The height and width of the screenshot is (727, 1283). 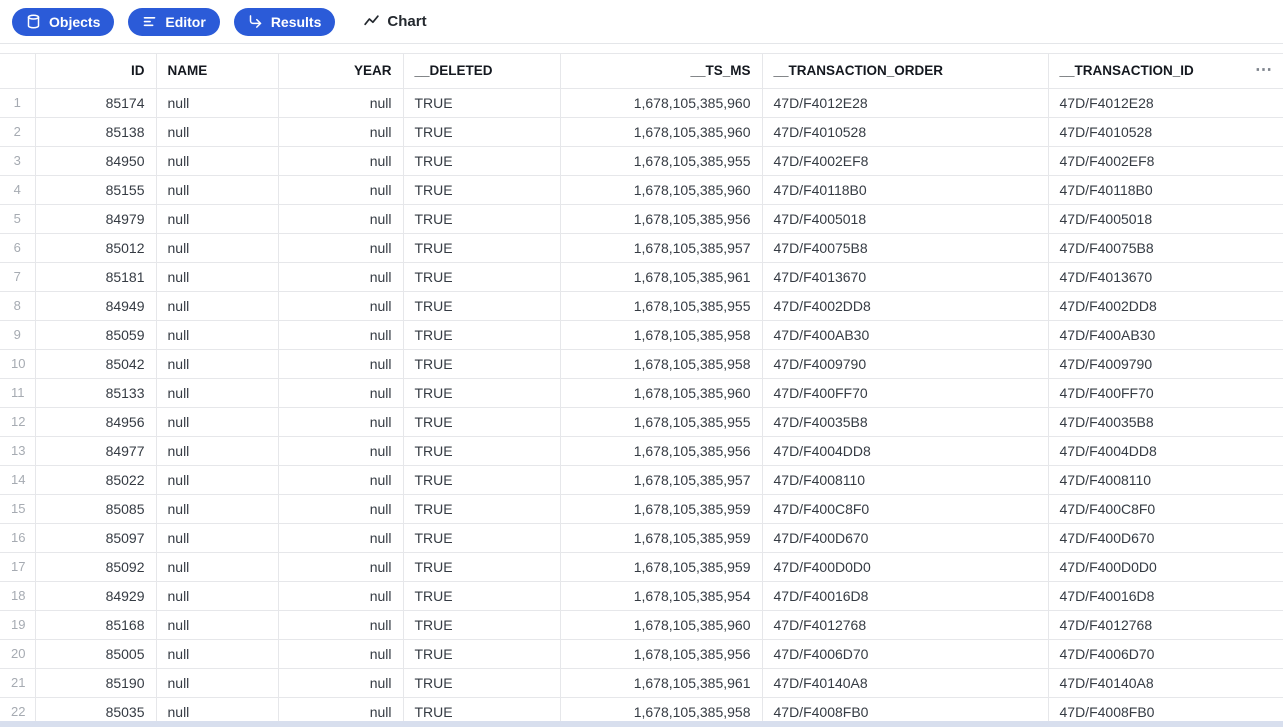 I want to click on horizontal-scrollbar, so click(x=641, y=724).